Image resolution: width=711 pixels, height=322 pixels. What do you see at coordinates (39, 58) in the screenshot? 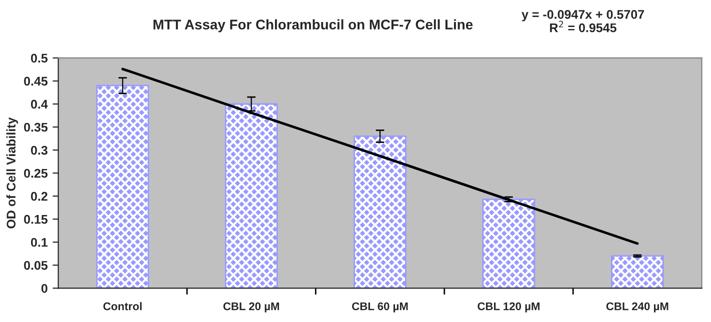
I see `y-tick-label: 0.5` at bounding box center [39, 58].